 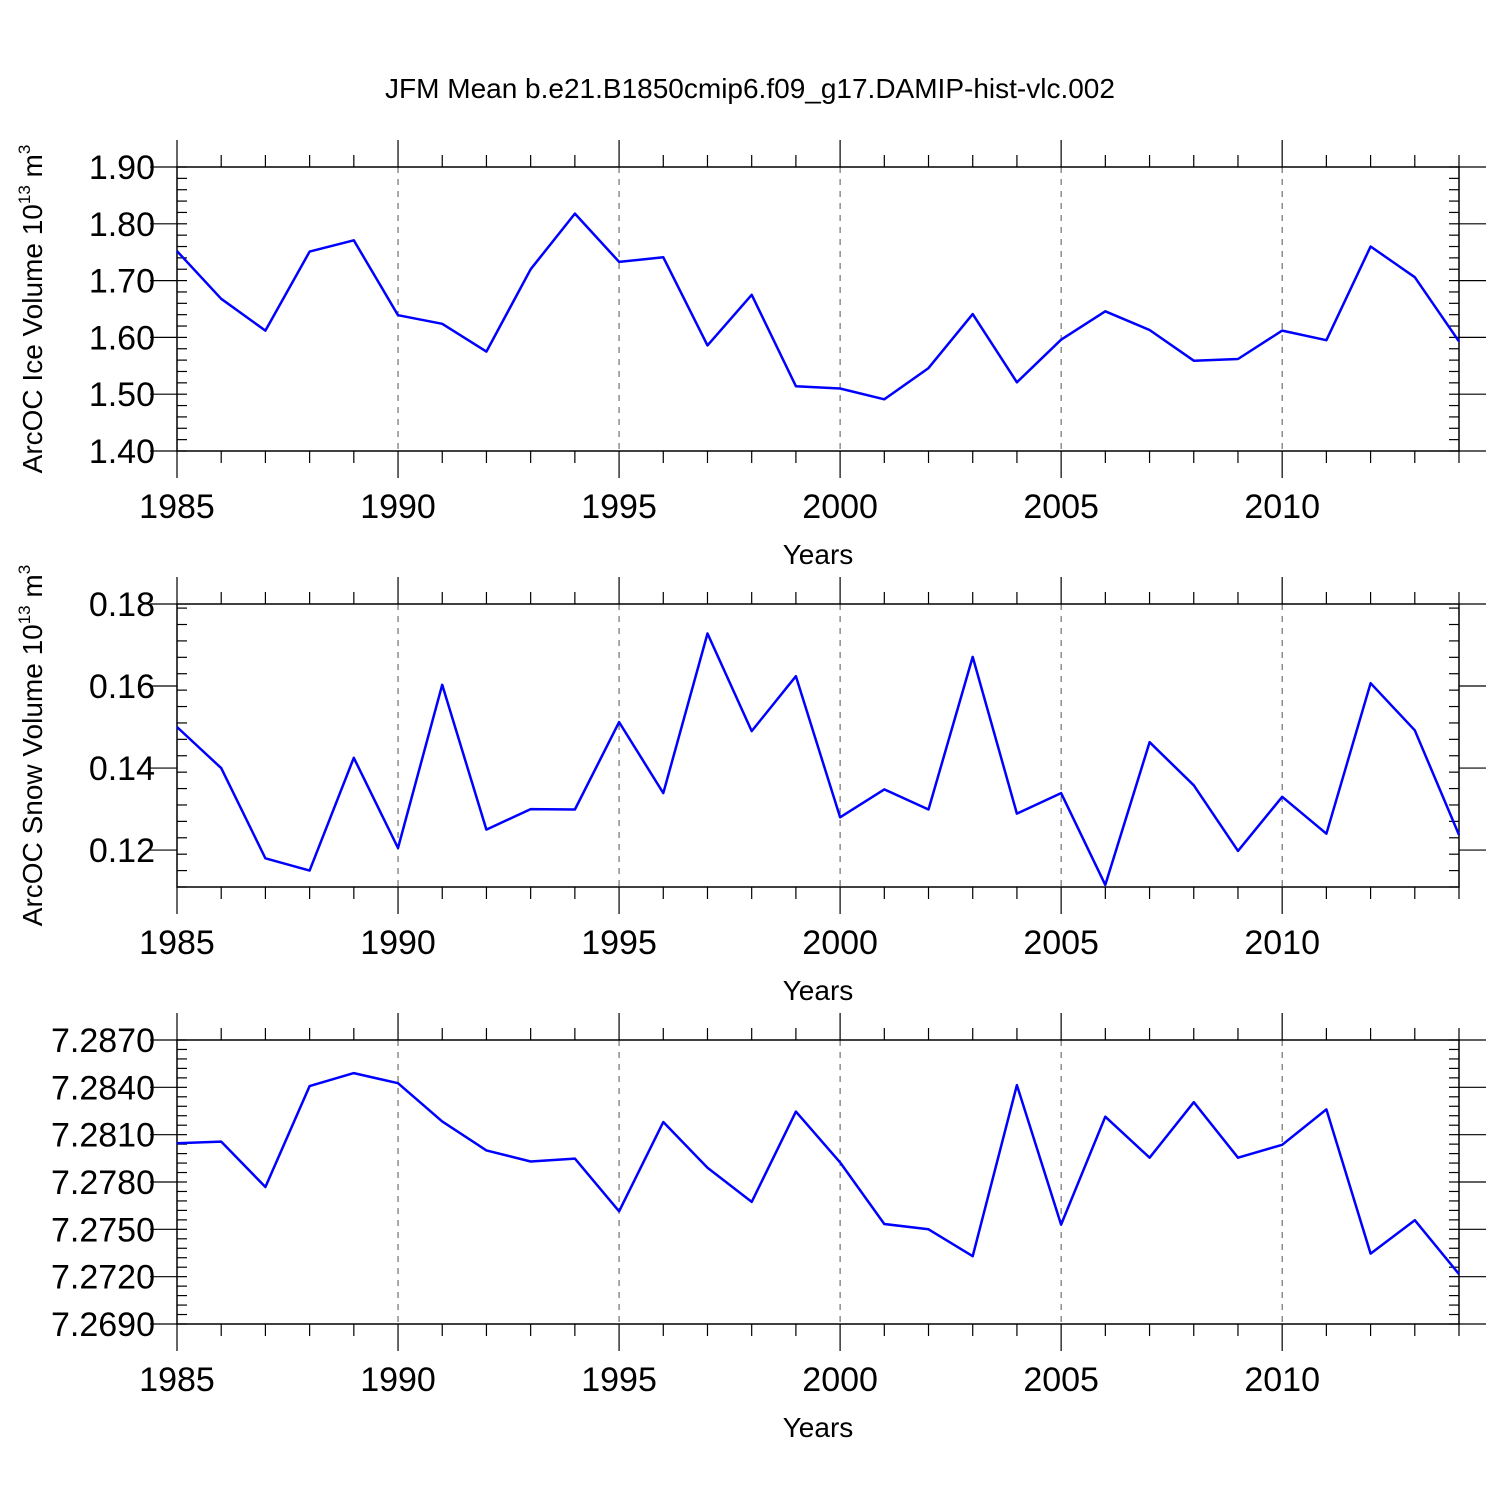 I want to click on y-tick-label: 0.16, so click(x=122, y=687).